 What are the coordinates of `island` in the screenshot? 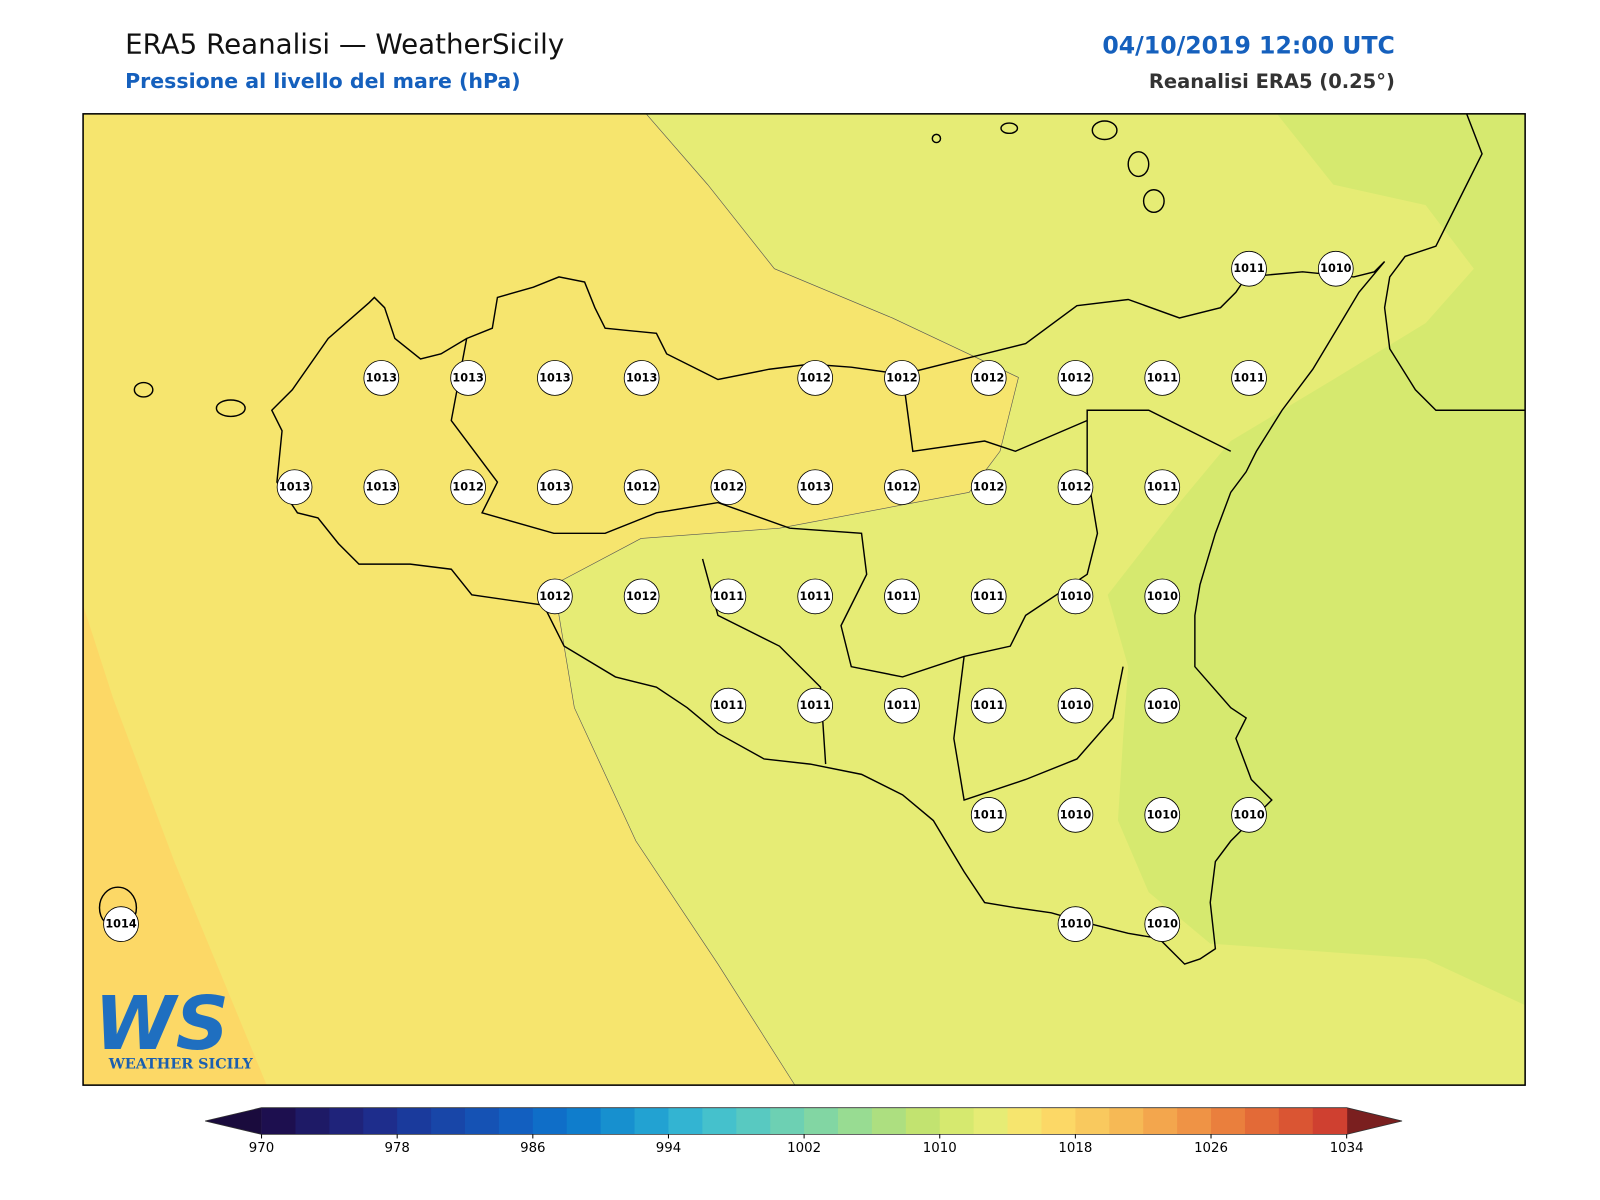 It's located at (230, 408).